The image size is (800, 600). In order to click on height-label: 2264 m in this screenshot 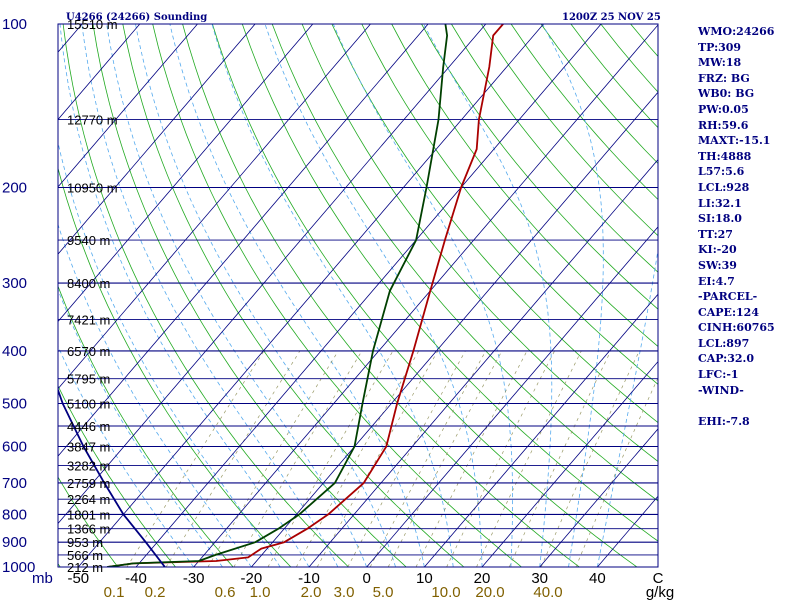, I will do `click(88, 499)`.